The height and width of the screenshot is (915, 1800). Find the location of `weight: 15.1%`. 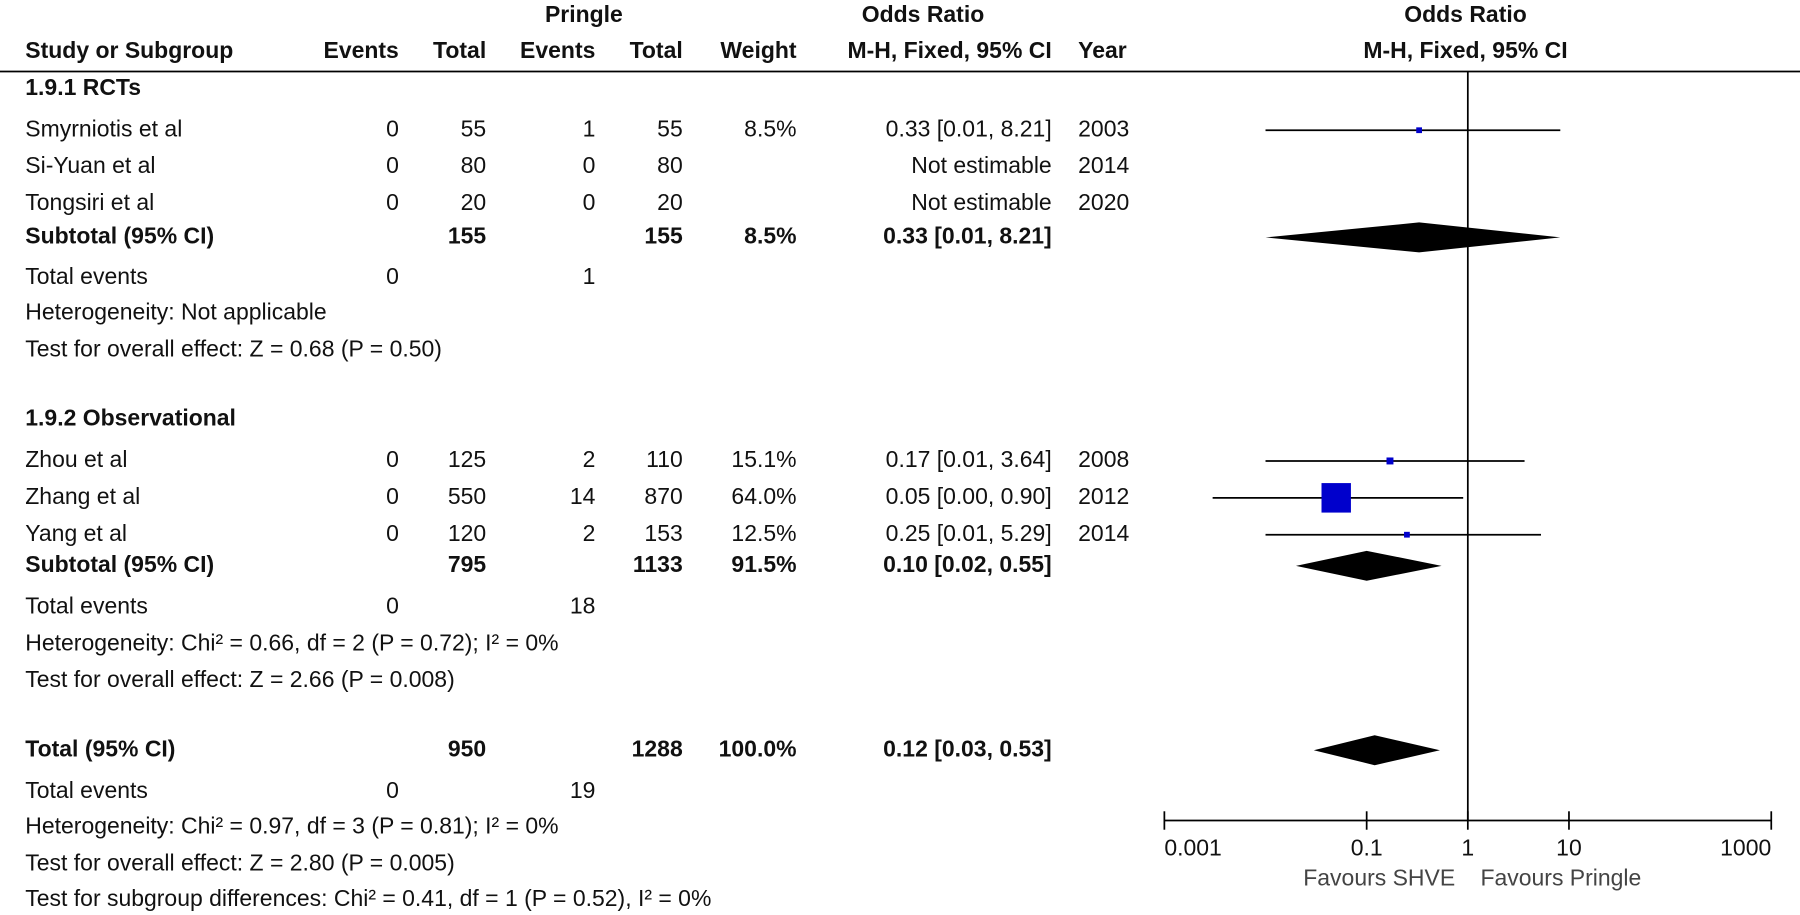

weight: 15.1% is located at coordinates (763, 459).